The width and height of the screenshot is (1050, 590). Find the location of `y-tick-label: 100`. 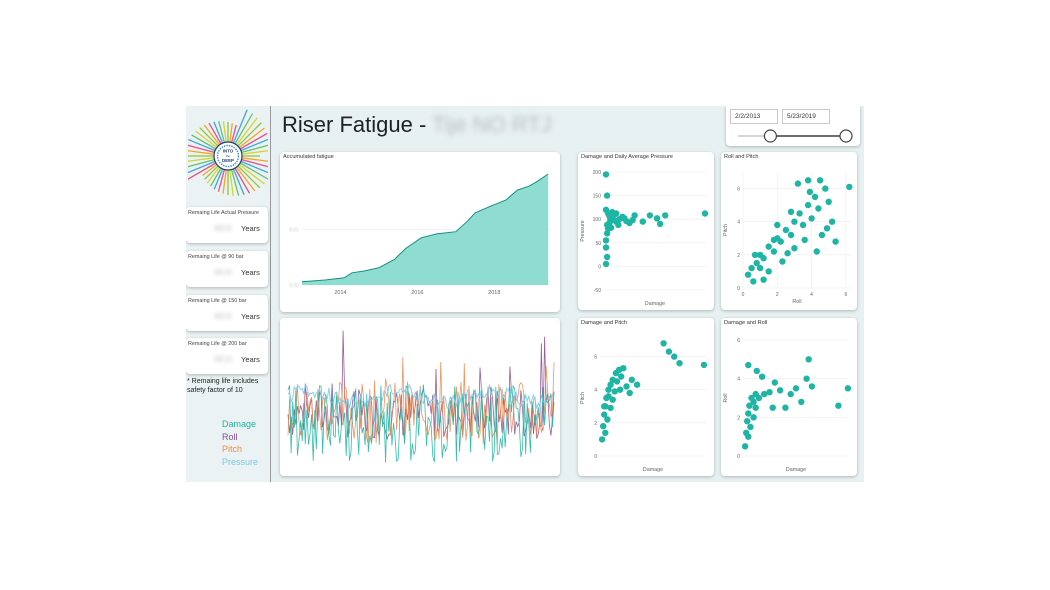

y-tick-label: 100 is located at coordinates (597, 220).